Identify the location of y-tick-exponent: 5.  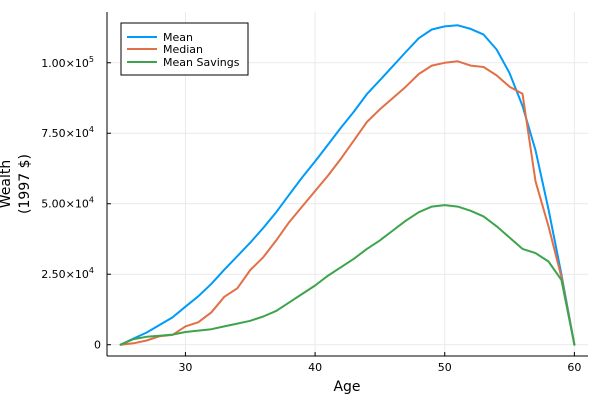
(91, 59).